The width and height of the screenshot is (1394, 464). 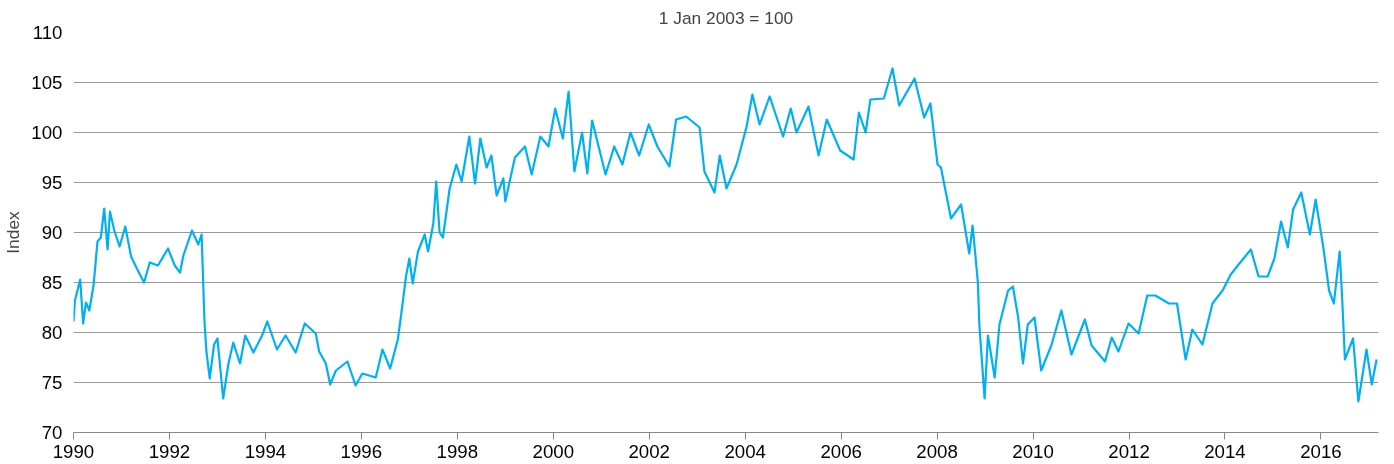 What do you see at coordinates (937, 451) in the screenshot?
I see `x-tick-label: 2008` at bounding box center [937, 451].